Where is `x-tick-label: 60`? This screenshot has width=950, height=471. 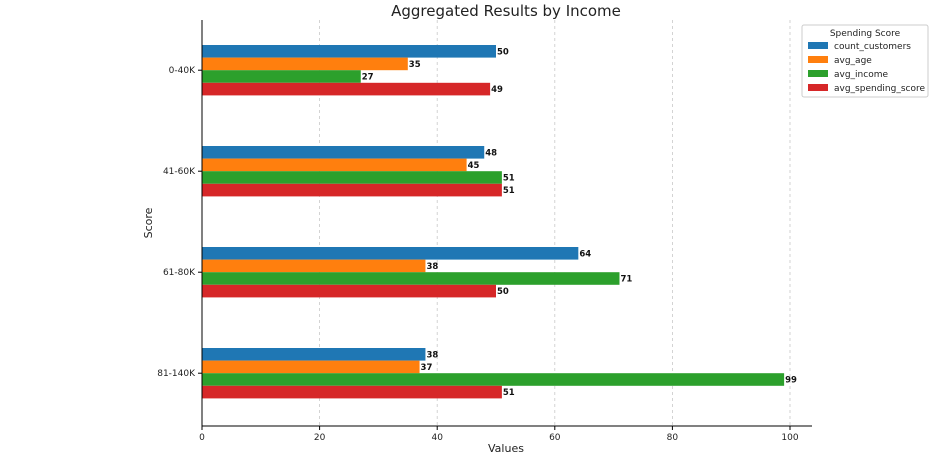 x-tick-label: 60 is located at coordinates (555, 438).